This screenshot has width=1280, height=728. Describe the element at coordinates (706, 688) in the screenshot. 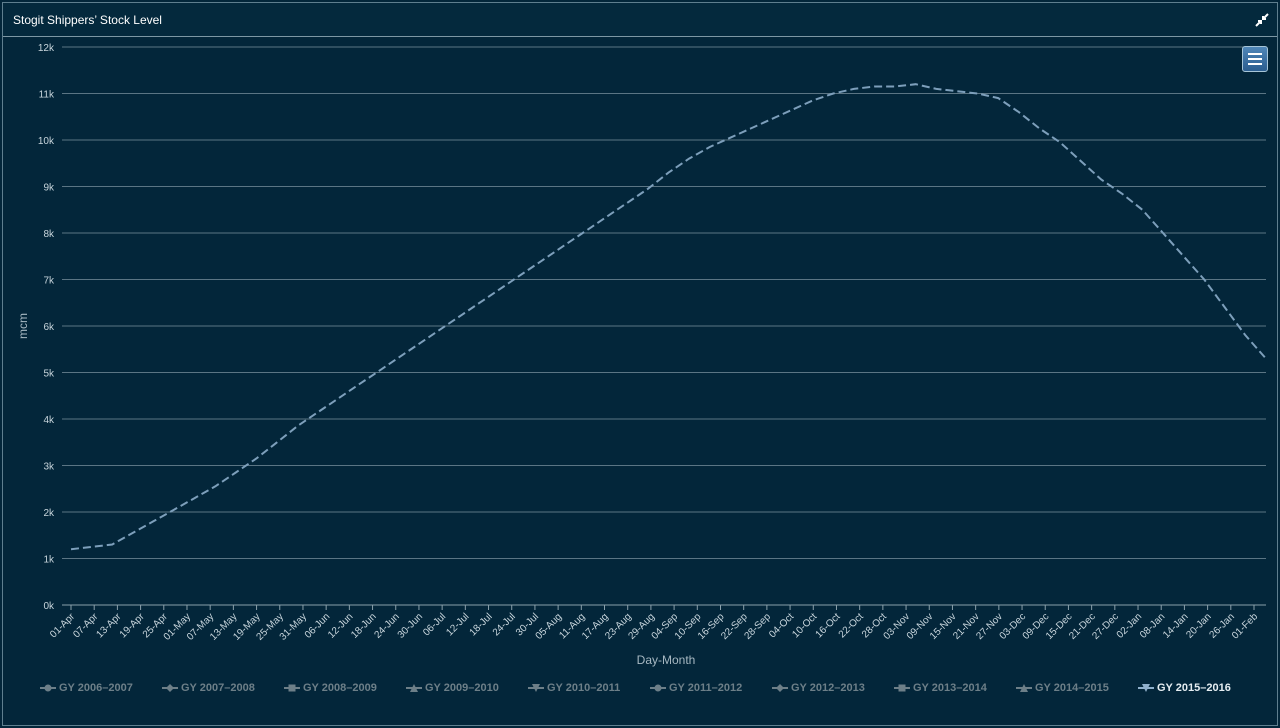

I see `legend-label: GY 2011–2012` at that location.